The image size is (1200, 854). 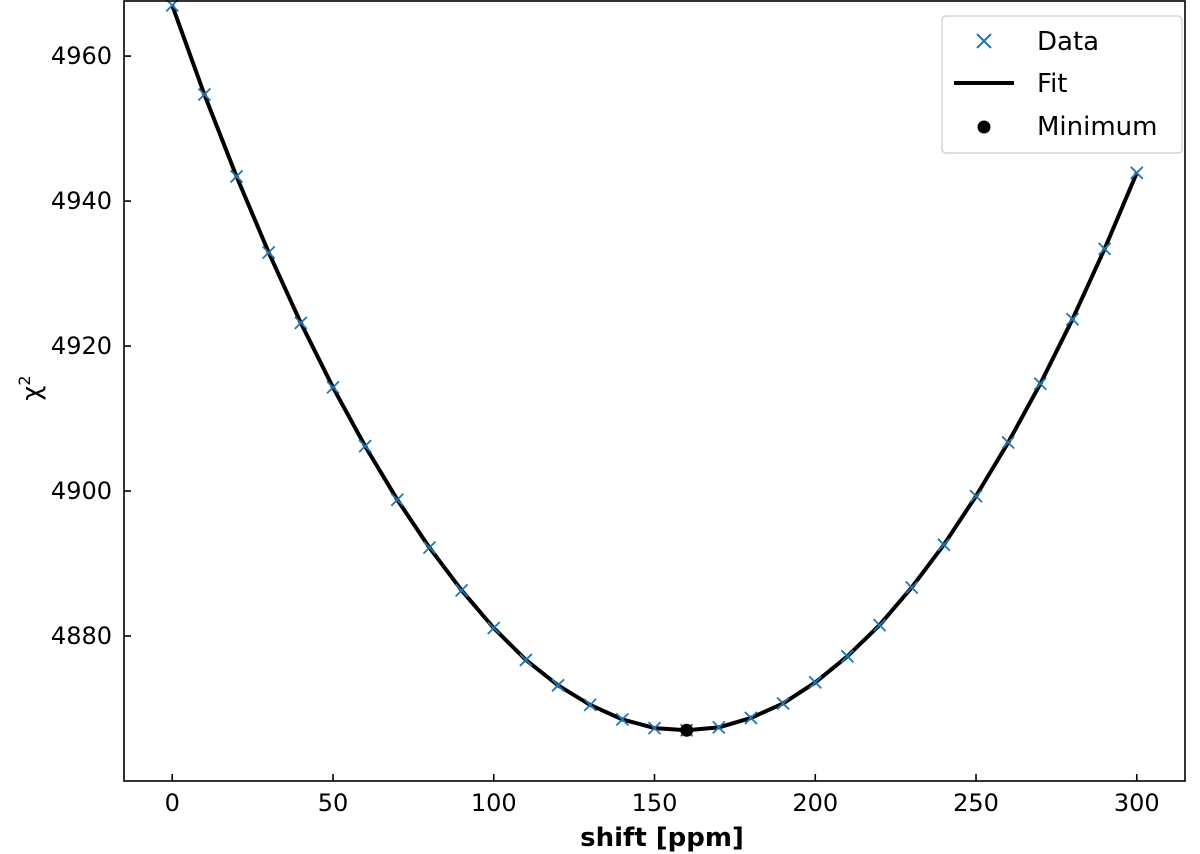 What do you see at coordinates (494, 803) in the screenshot?
I see `x-tick-label: 100` at bounding box center [494, 803].